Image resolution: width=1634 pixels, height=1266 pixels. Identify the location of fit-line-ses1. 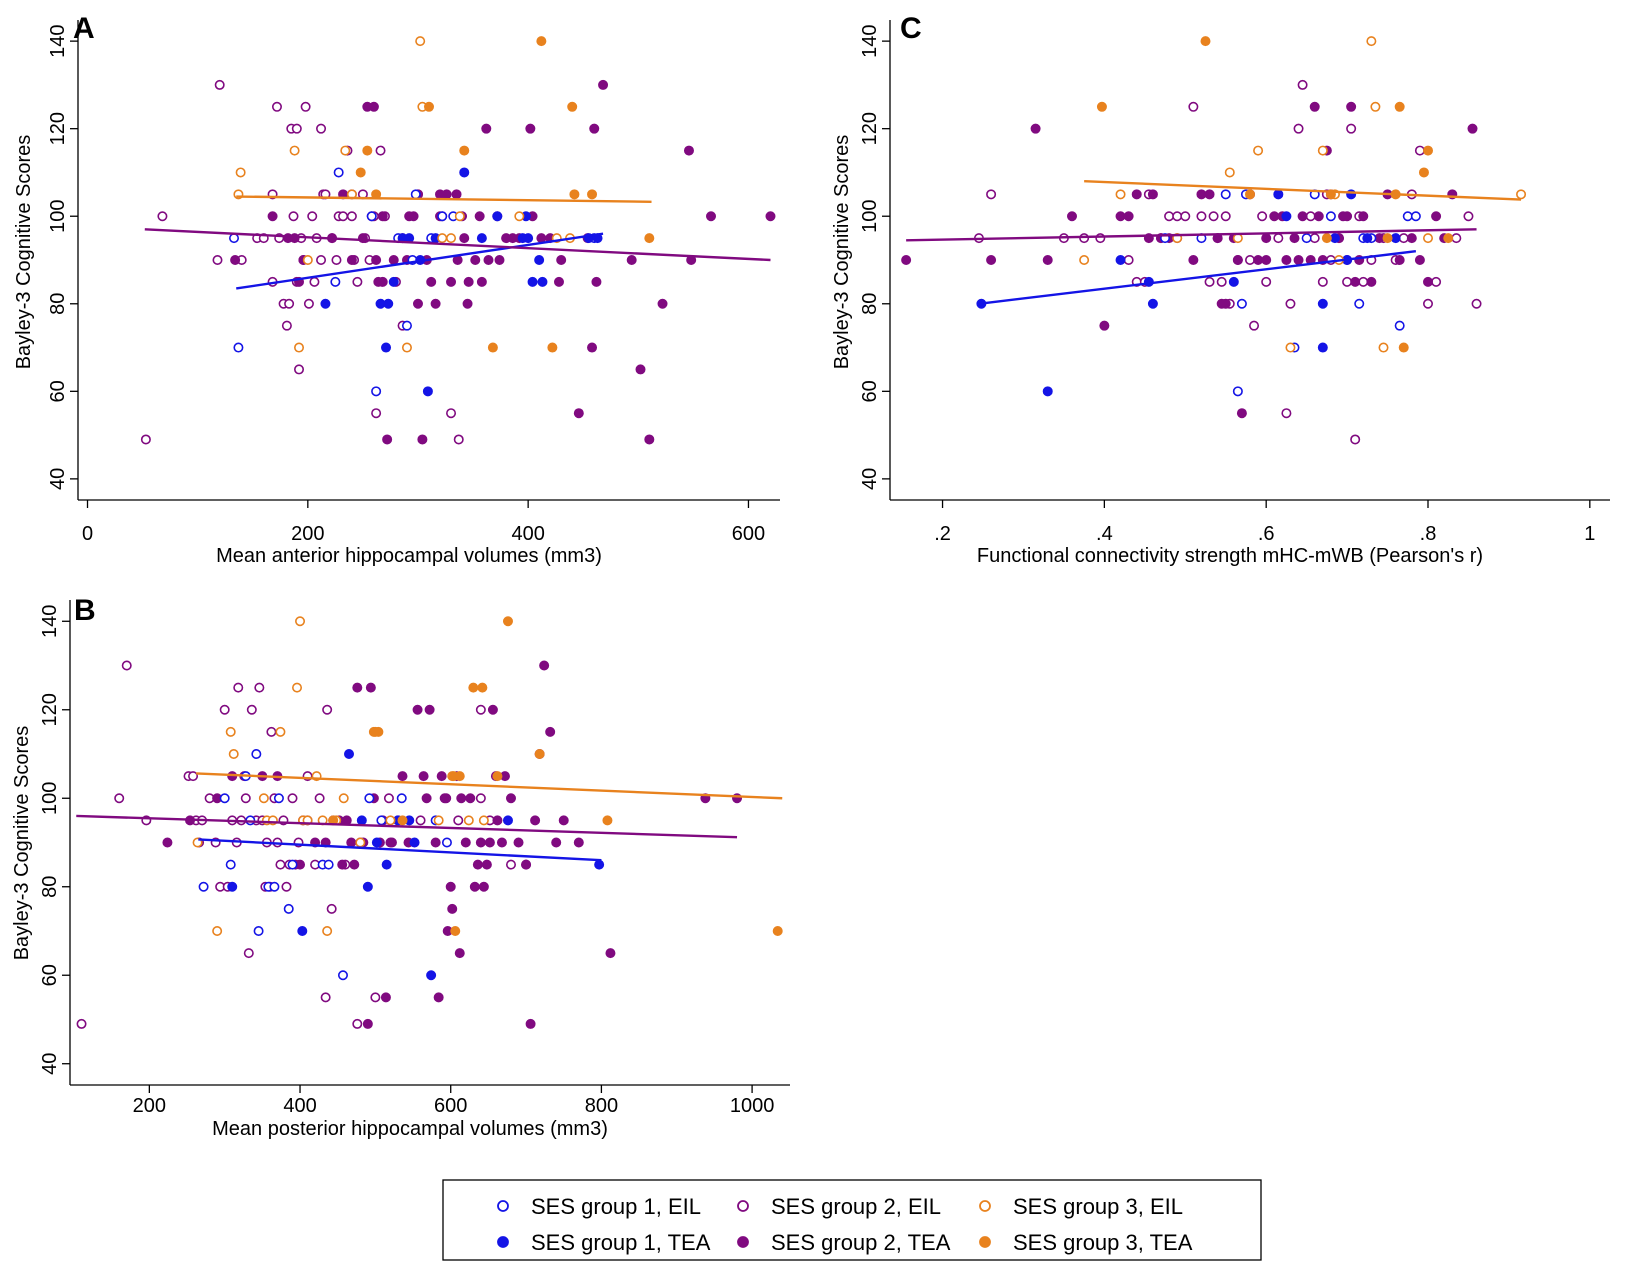
(400, 850).